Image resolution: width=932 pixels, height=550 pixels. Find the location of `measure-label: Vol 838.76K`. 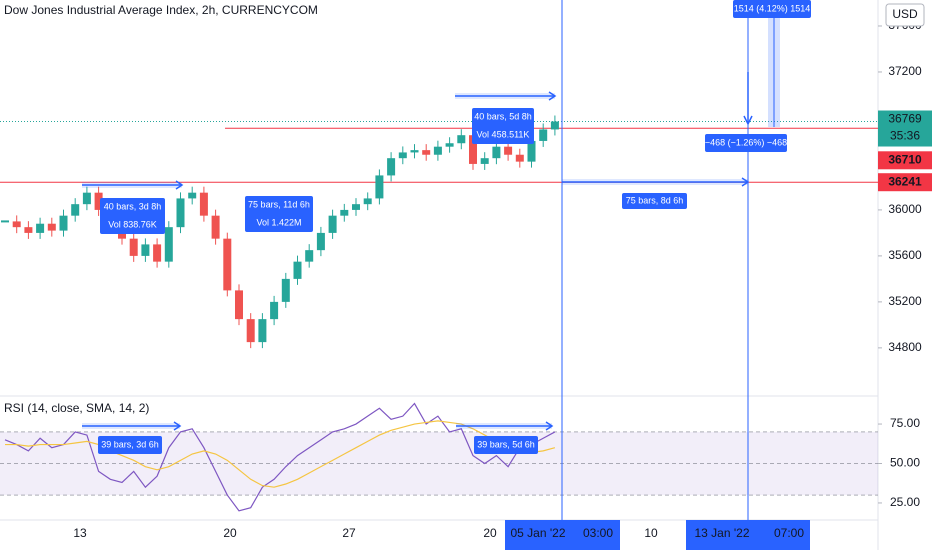

measure-label: Vol 838.76K is located at coordinates (132, 224).